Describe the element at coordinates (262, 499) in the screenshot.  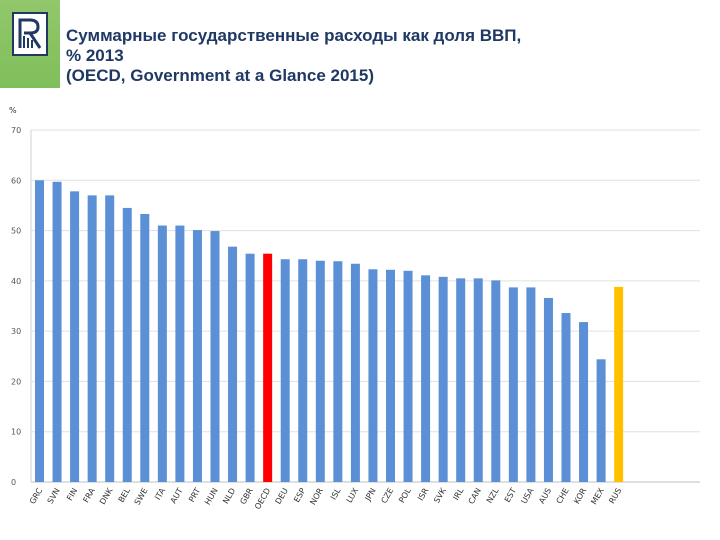
I see `x-tick-label: OECD` at that location.